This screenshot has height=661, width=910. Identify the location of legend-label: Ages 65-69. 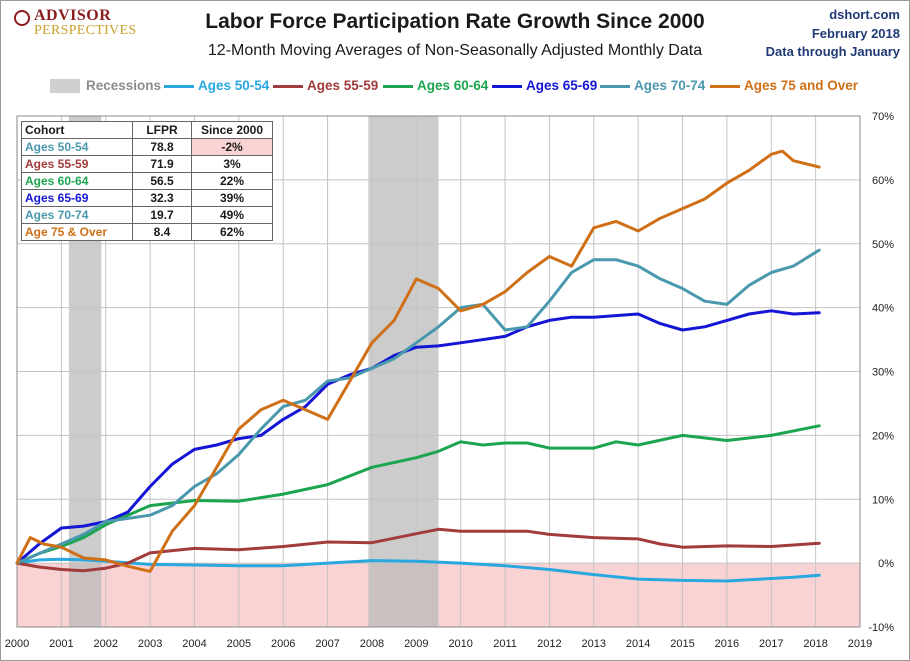
(562, 85).